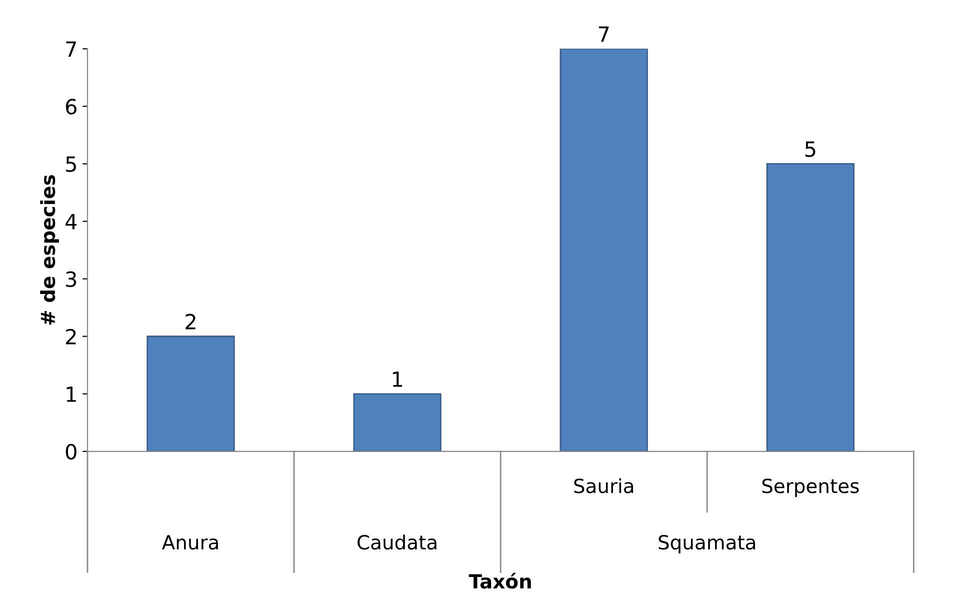 This screenshot has height=610, width=972. What do you see at coordinates (190, 542) in the screenshot?
I see `x-tick-label: Anura` at bounding box center [190, 542].